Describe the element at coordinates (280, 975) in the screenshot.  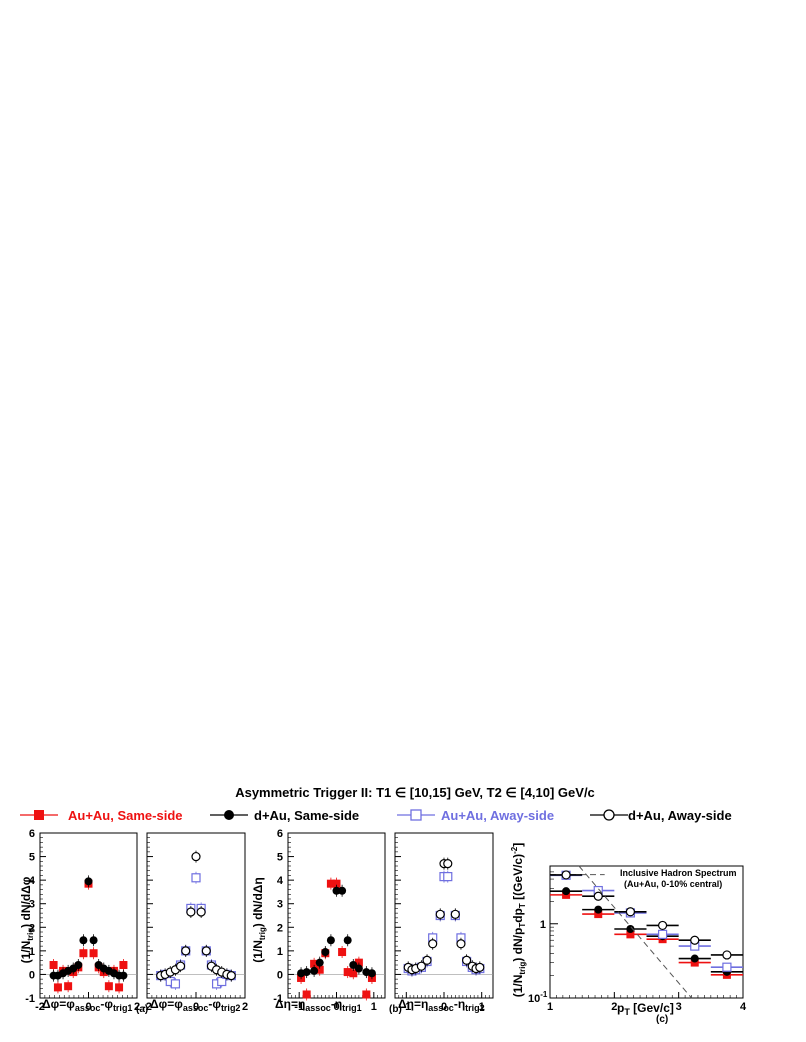
I see `y-tick-label-deta_trig1-1: 0` at that location.